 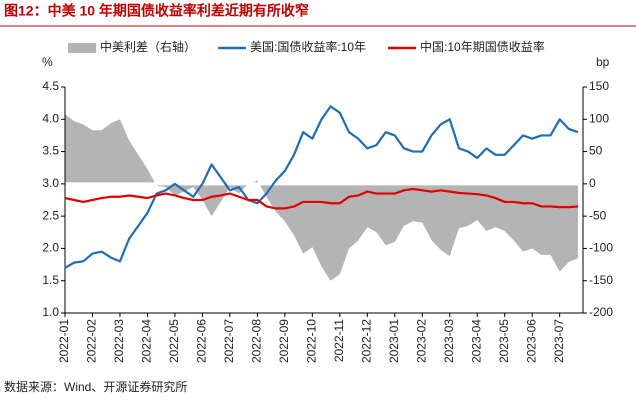 What do you see at coordinates (531, 341) in the screenshot?
I see `x-tick-label: 2023-06` at bounding box center [531, 341].